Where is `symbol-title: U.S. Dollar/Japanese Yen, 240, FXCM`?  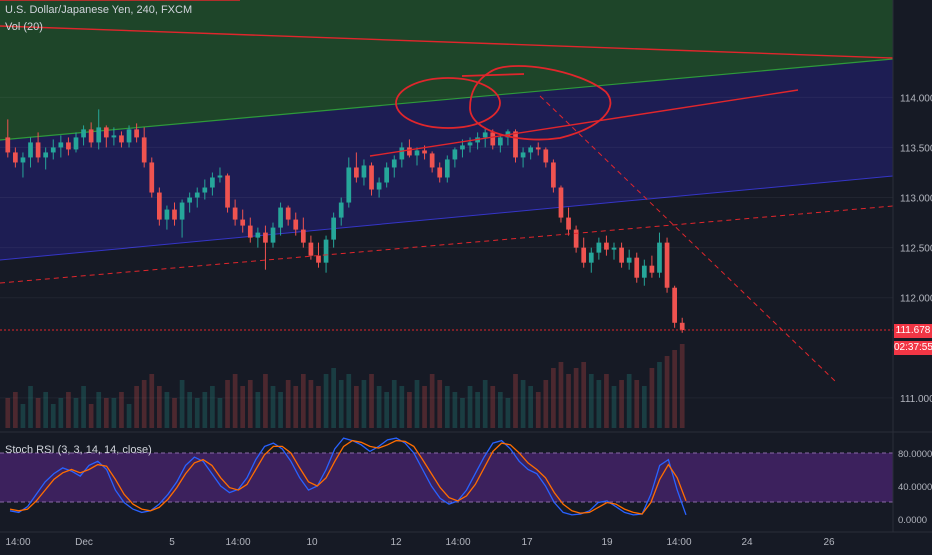 symbol-title: U.S. Dollar/Japanese Yen, 240, FXCM is located at coordinates (99, 10).